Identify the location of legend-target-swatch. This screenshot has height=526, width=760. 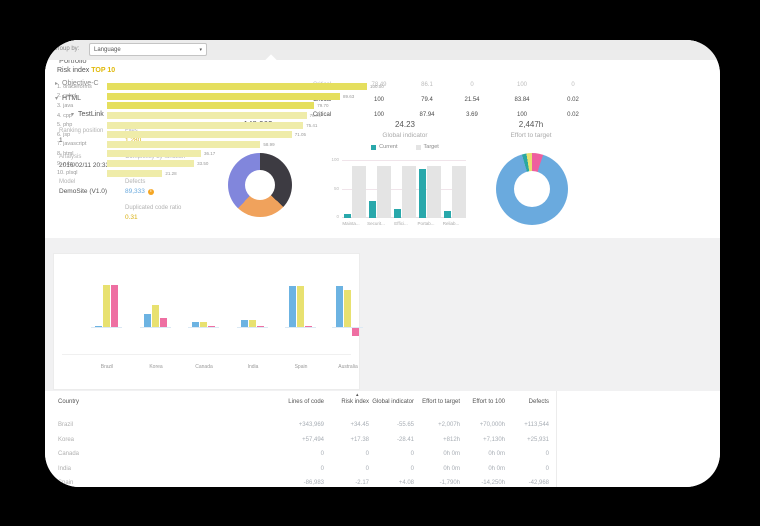
(418, 147).